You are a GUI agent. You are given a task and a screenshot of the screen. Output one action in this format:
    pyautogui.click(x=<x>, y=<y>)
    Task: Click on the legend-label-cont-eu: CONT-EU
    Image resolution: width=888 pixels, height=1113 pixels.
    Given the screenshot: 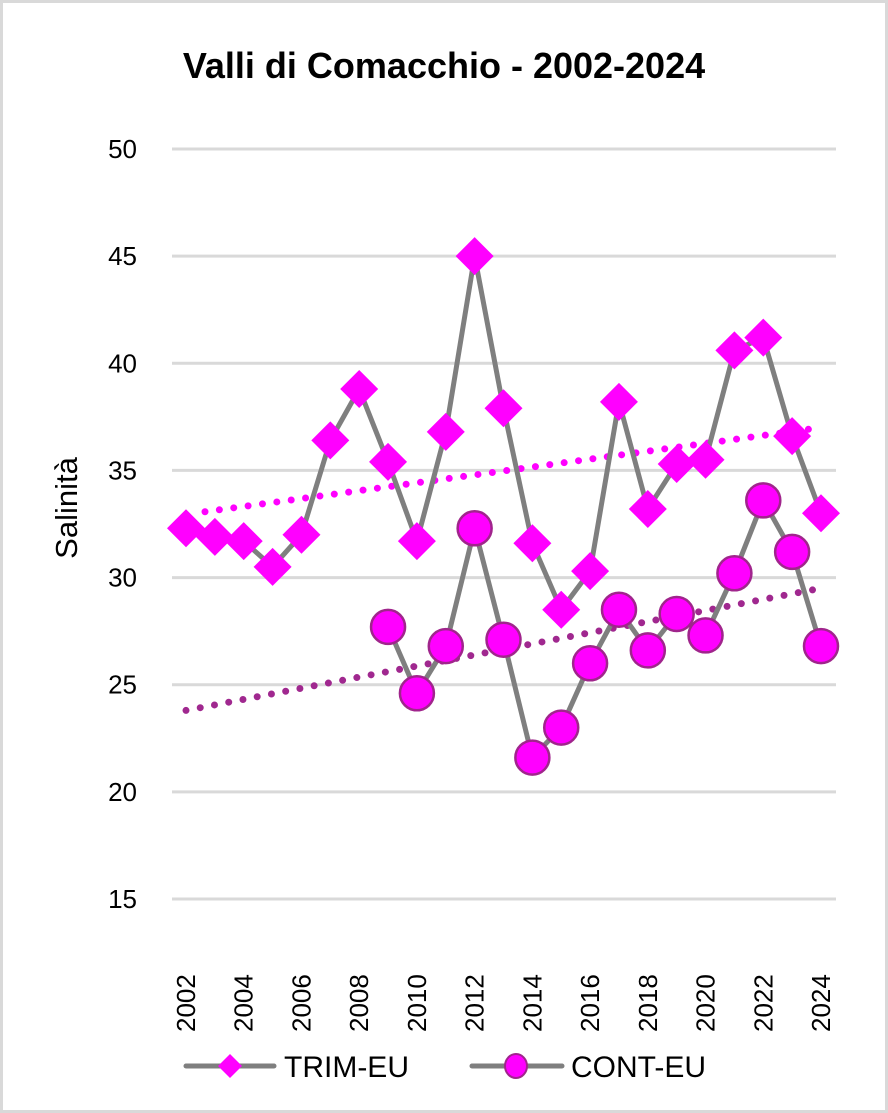 What is the action you would take?
    pyautogui.click(x=638, y=1067)
    